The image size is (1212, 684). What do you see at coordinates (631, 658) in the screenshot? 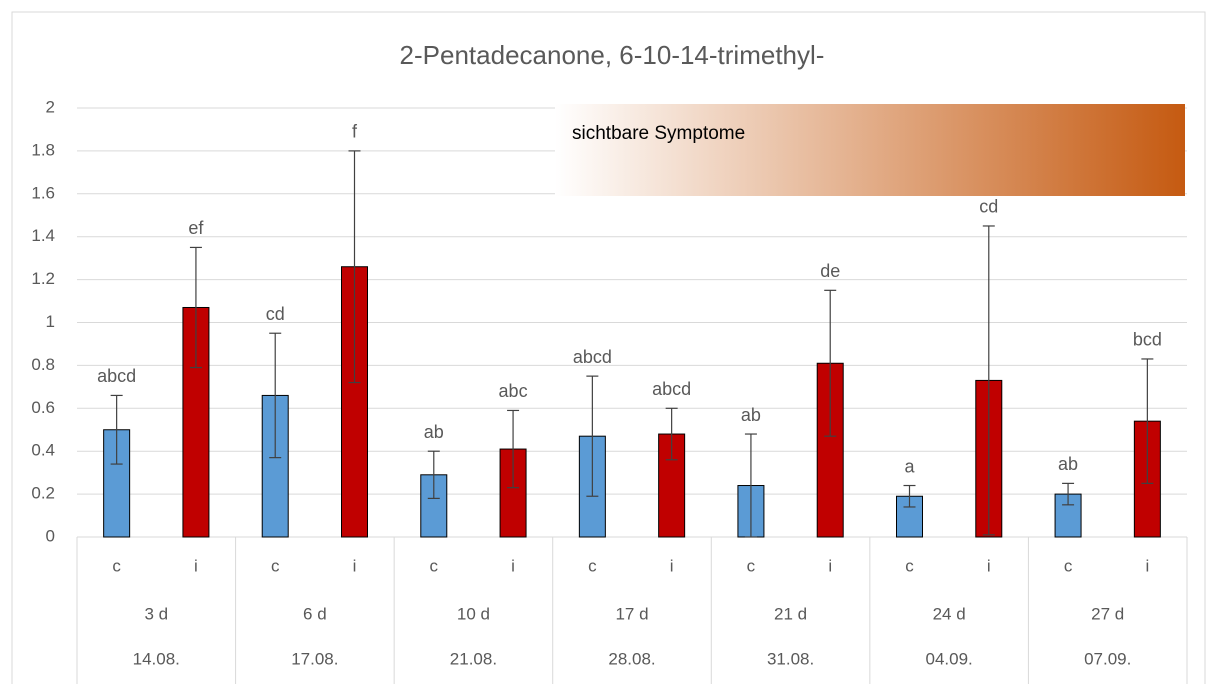
I see `group-date: 28.08.` at bounding box center [631, 658].